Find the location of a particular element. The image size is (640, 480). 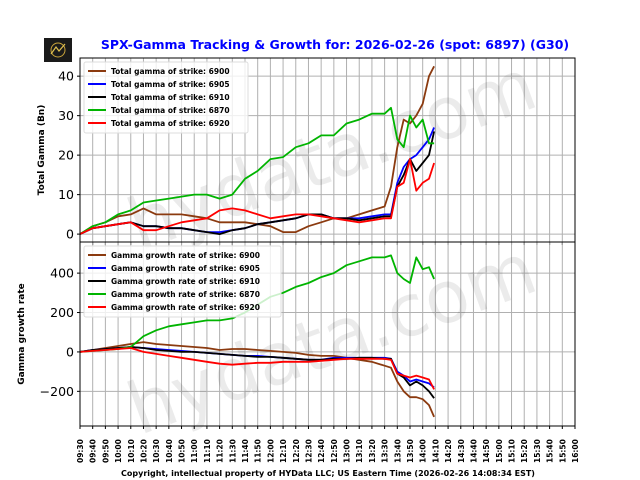

x-tick-label: 11:30 is located at coordinates (232, 451).